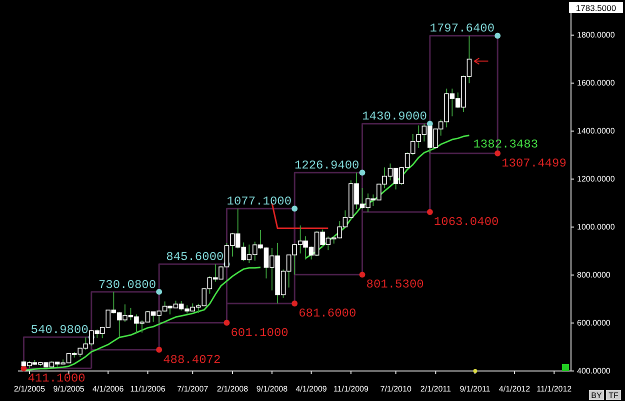 This screenshot has width=625, height=401. I want to click on x-tick-label: 4/1/2009, so click(312, 389).